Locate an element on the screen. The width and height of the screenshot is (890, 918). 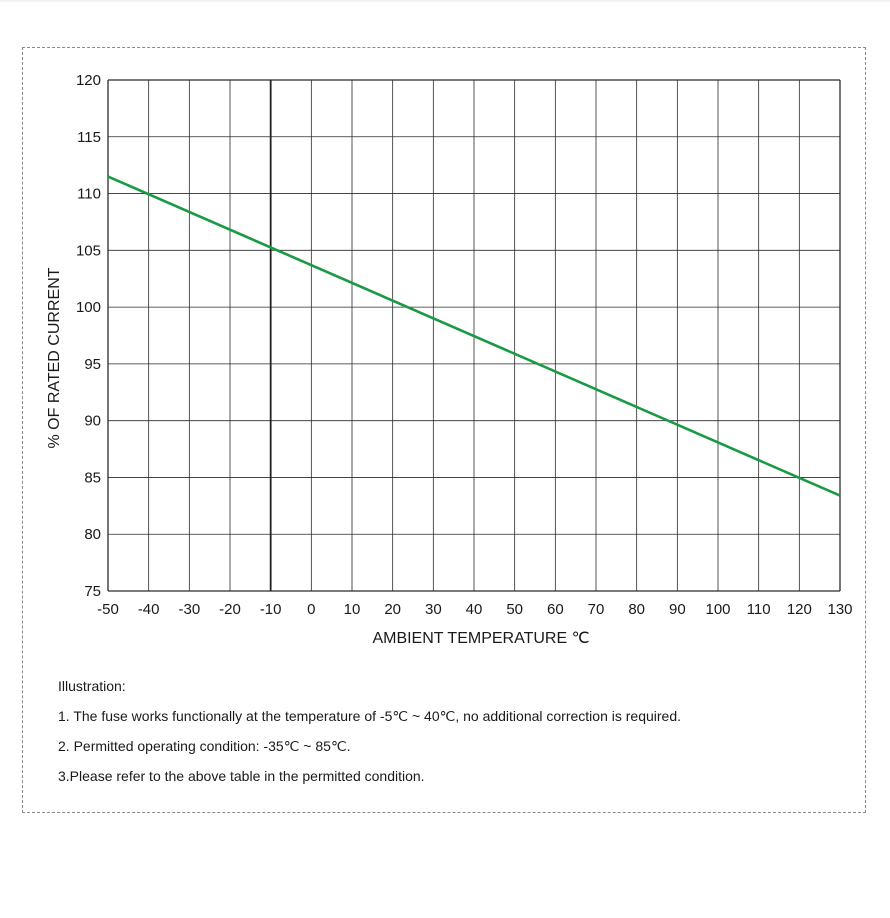
x-tick-label: 100 is located at coordinates (717, 609).